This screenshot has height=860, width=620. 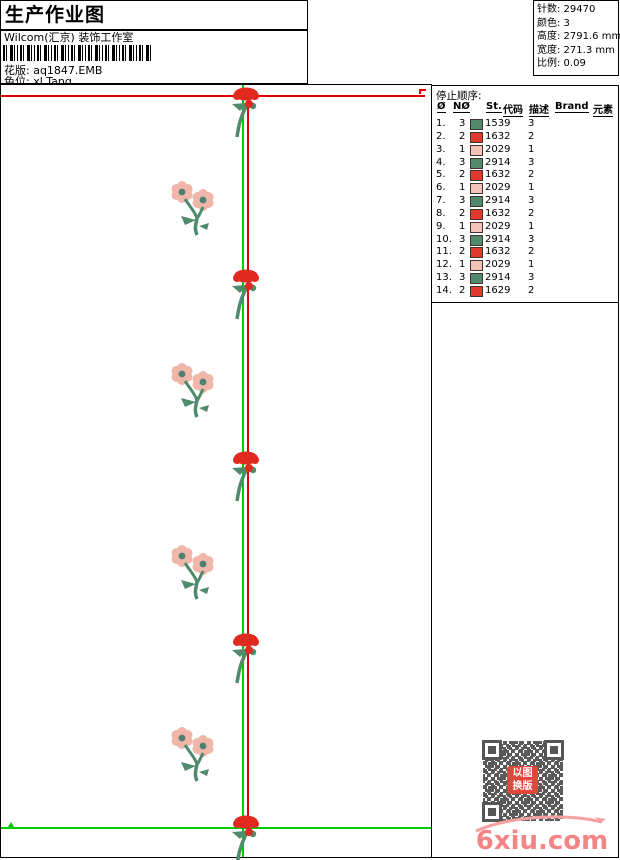 I want to click on stop-number: 2., so click(x=441, y=136).